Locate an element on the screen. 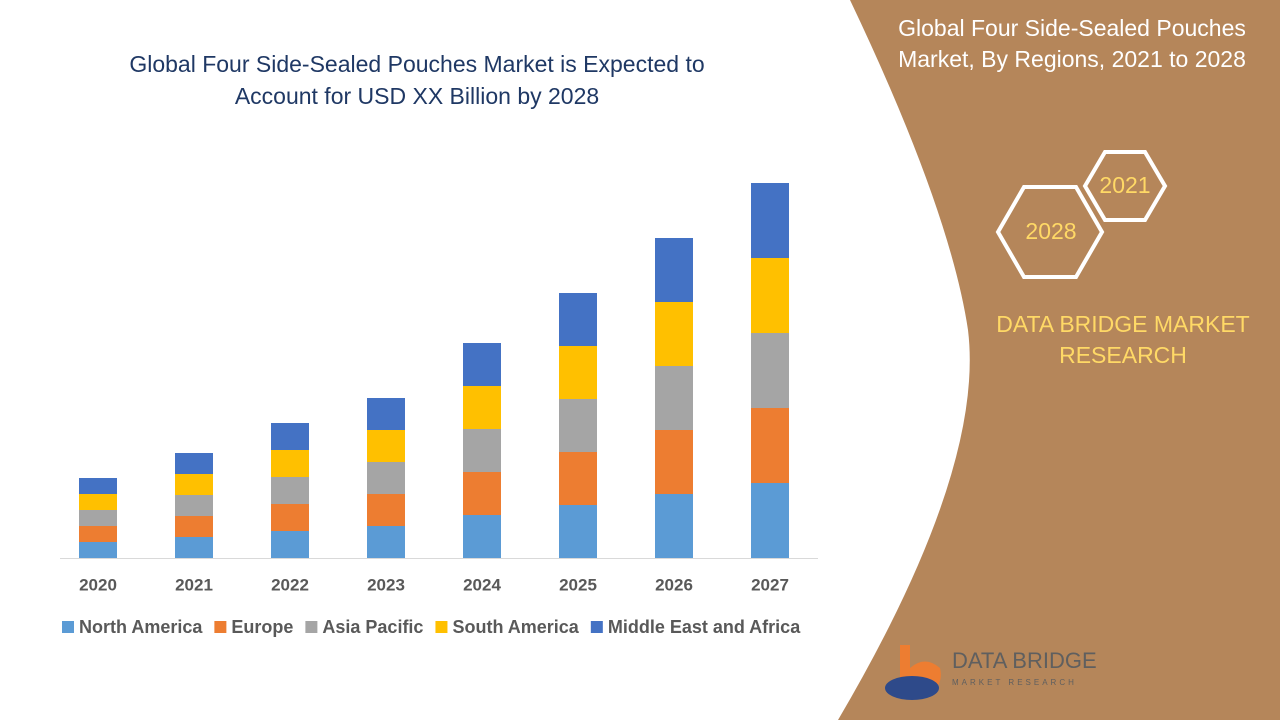  x-tick-label: 2026 is located at coordinates (674, 584).